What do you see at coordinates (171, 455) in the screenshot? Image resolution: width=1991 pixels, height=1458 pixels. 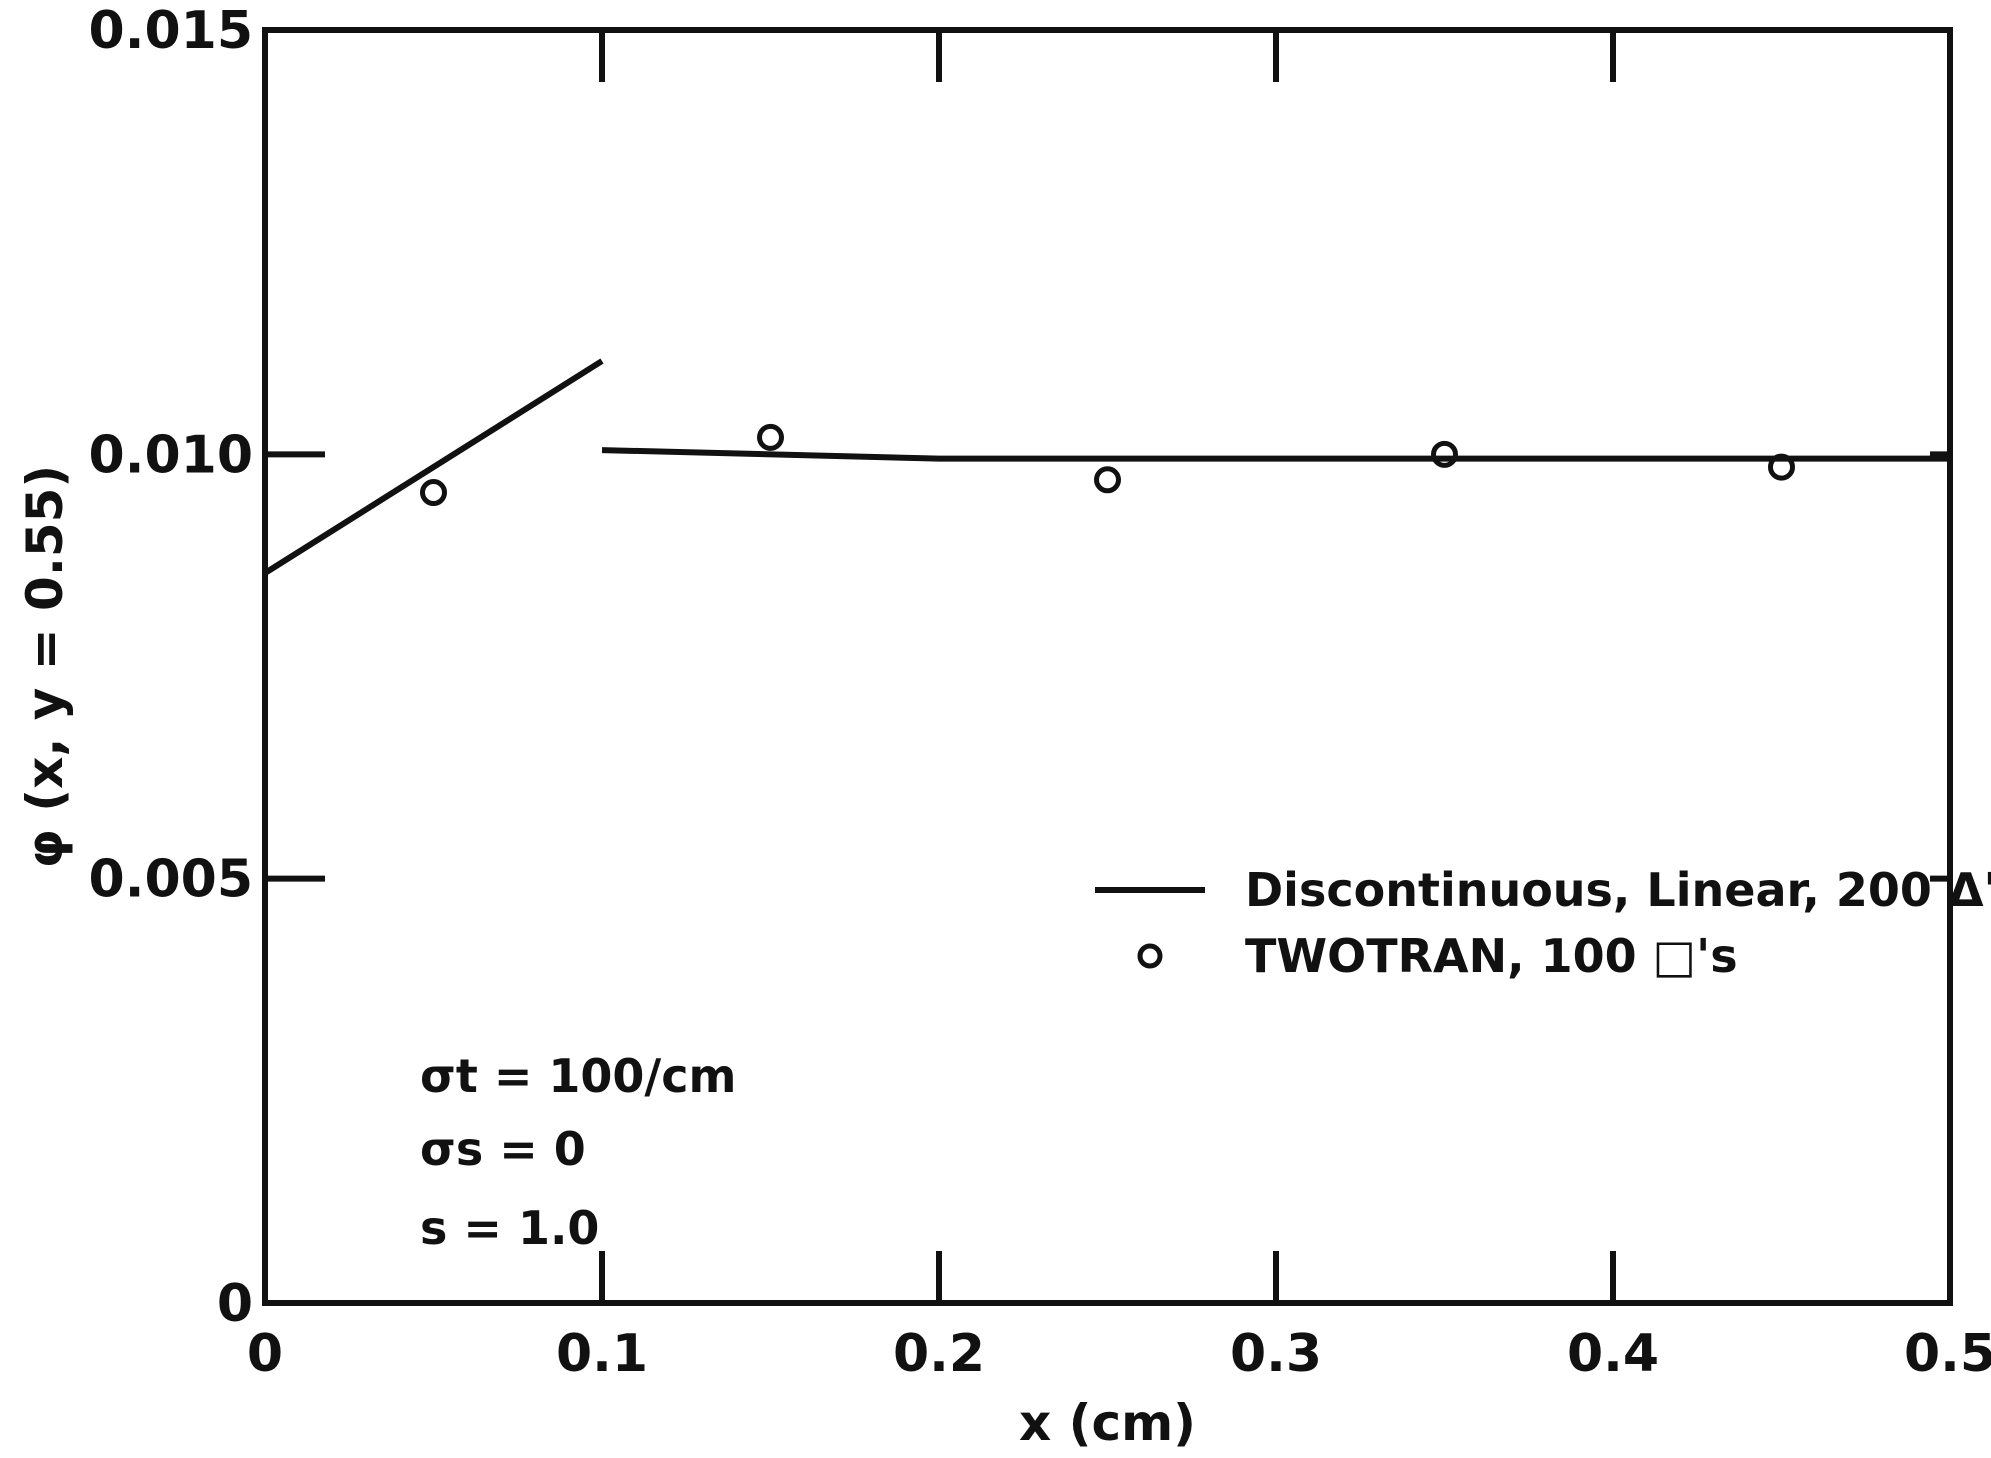 I see `y-tick-label: 0.010` at bounding box center [171, 455].